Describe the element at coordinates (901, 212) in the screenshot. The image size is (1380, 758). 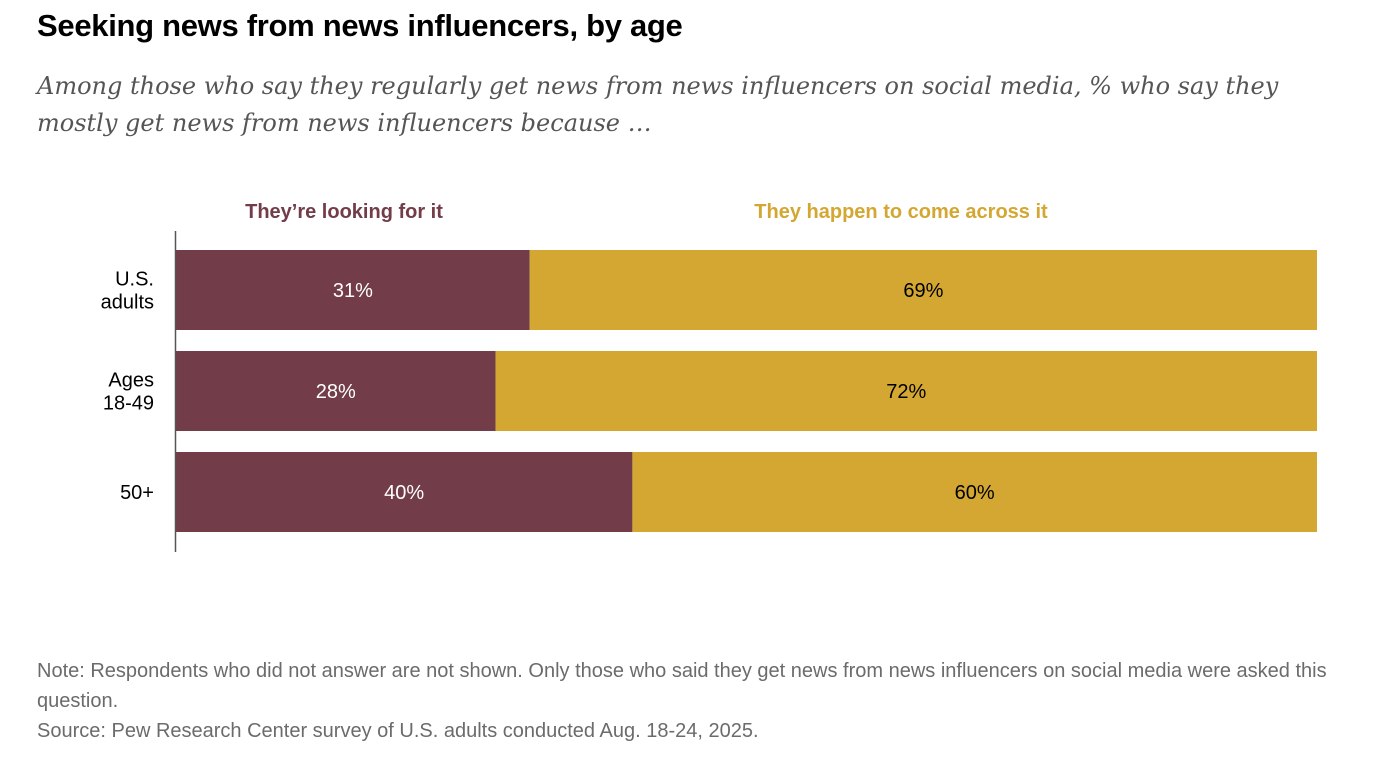
I see `legend-happen-to-come-across-it: They happen to come across it` at that location.